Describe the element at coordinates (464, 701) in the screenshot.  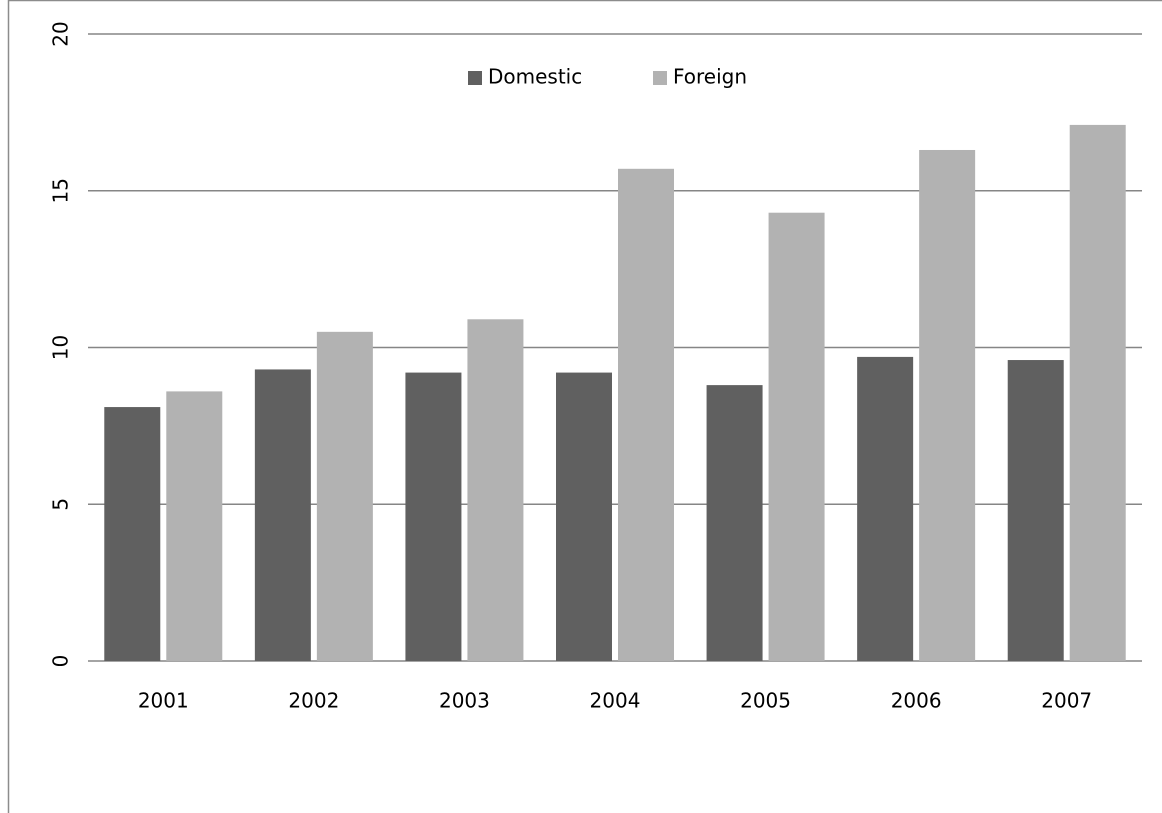
I see `x-tick-label: 2003` at that location.